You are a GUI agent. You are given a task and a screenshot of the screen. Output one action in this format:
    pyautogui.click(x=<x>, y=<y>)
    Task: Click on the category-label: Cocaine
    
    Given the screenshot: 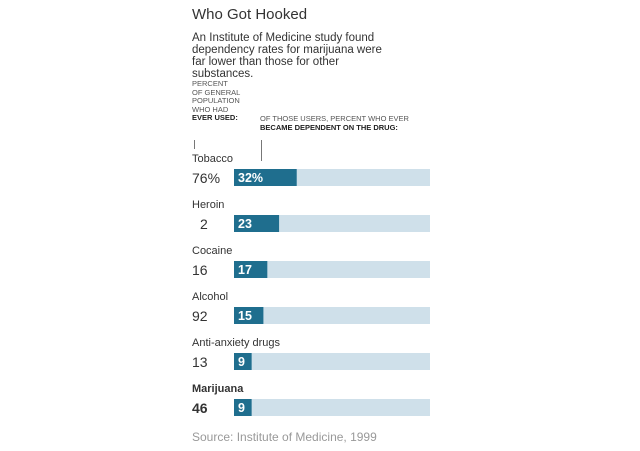 What is the action you would take?
    pyautogui.click(x=212, y=251)
    